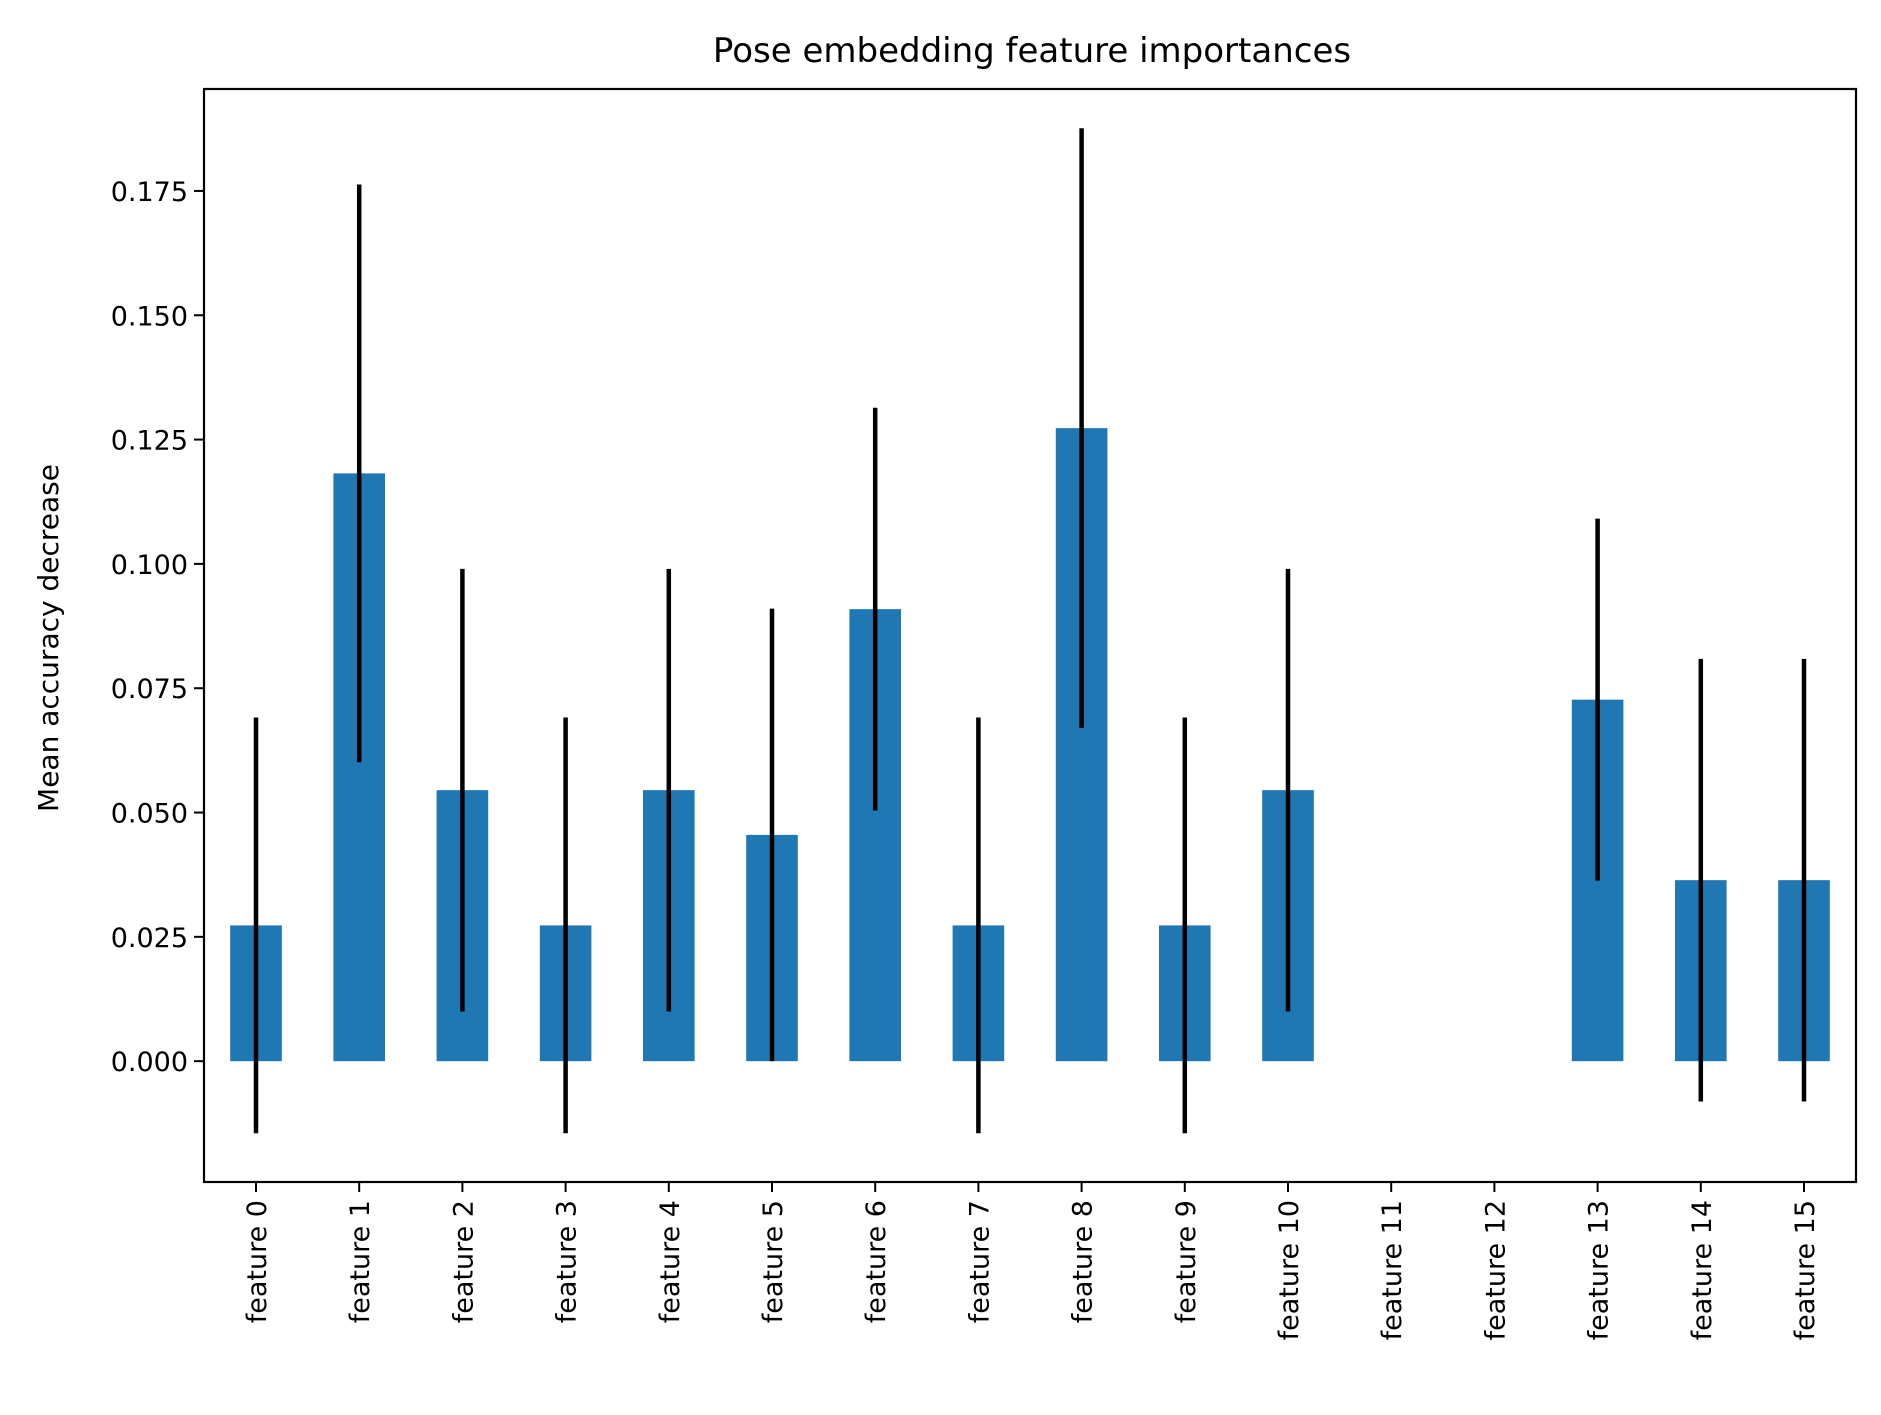  What do you see at coordinates (1599, 1270) in the screenshot?
I see `x-tick-label-13: feature 13` at bounding box center [1599, 1270].